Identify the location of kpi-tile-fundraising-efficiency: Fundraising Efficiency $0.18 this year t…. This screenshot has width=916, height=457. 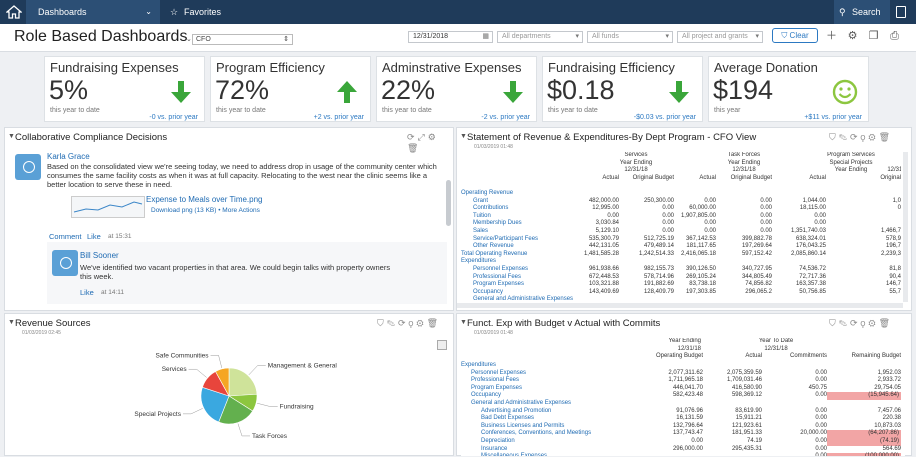
(622, 89).